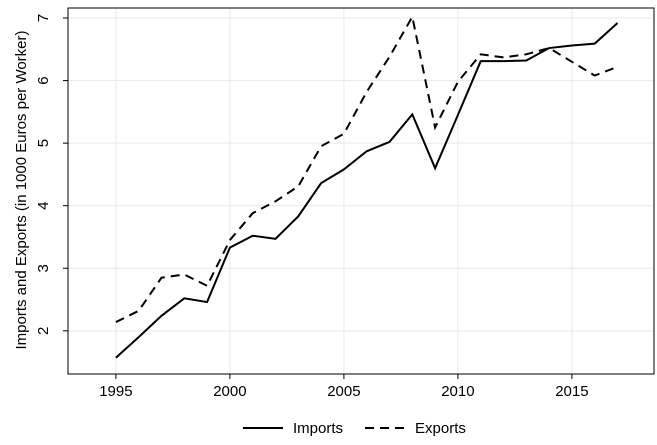 This screenshot has height=445, width=657. Describe the element at coordinates (571, 391) in the screenshot. I see `x-tick-label: 2015` at that location.